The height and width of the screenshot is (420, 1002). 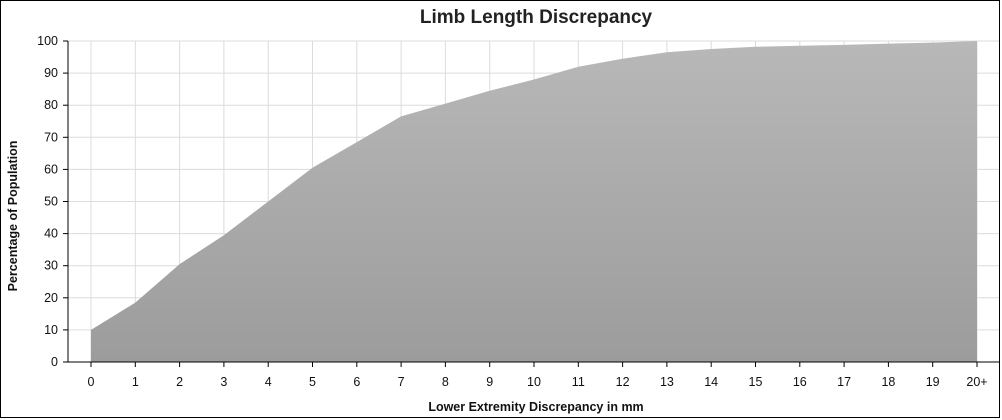 I want to click on x-tick-label: 14, so click(x=711, y=382).